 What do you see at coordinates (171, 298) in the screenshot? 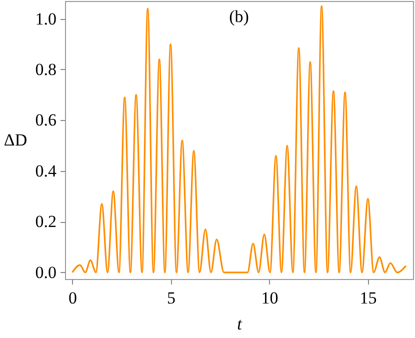
I see `x-tick-label: 5` at bounding box center [171, 298].